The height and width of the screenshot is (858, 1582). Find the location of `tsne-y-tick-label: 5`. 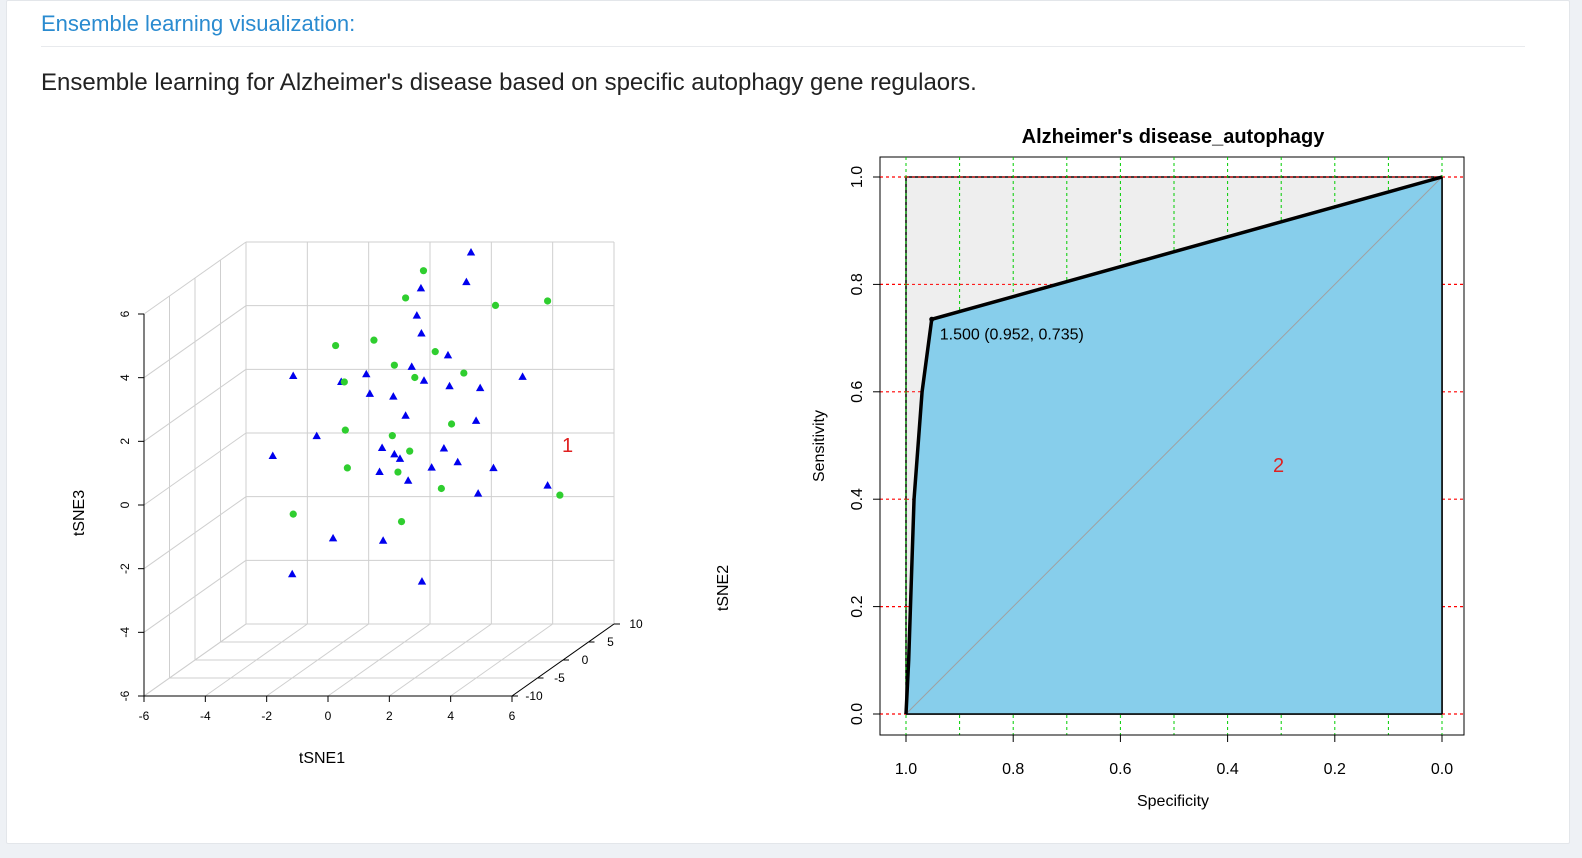

tsne-y-tick-label: 5 is located at coordinates (610, 642).